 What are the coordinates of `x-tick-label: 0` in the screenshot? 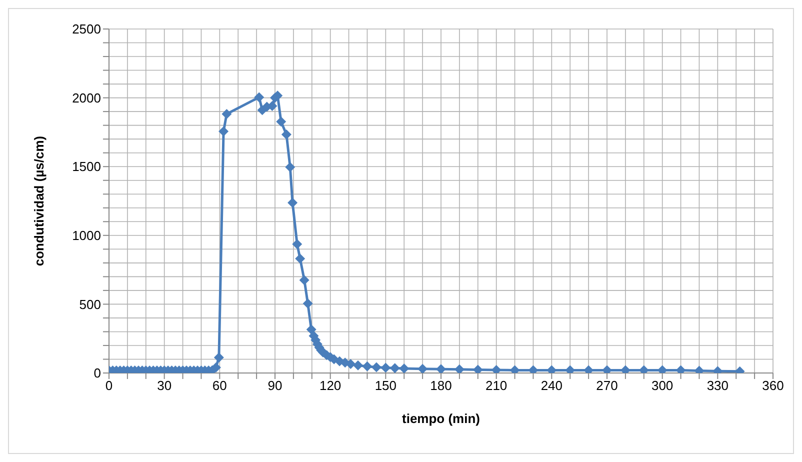 It's located at (109, 386).